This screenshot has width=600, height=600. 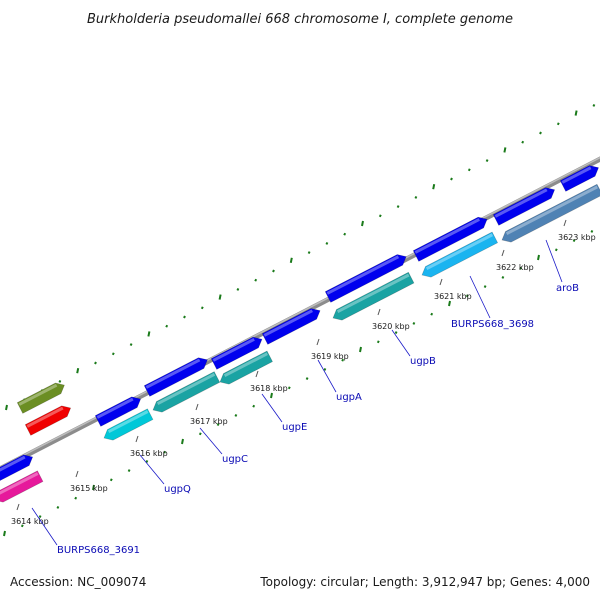 I want to click on gene-red, so click(x=48, y=420).